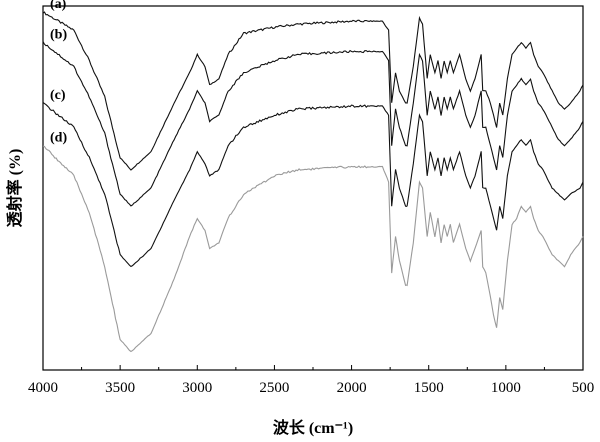  Describe the element at coordinates (58, 6) in the screenshot. I see `curve-label-a: (a)` at that location.